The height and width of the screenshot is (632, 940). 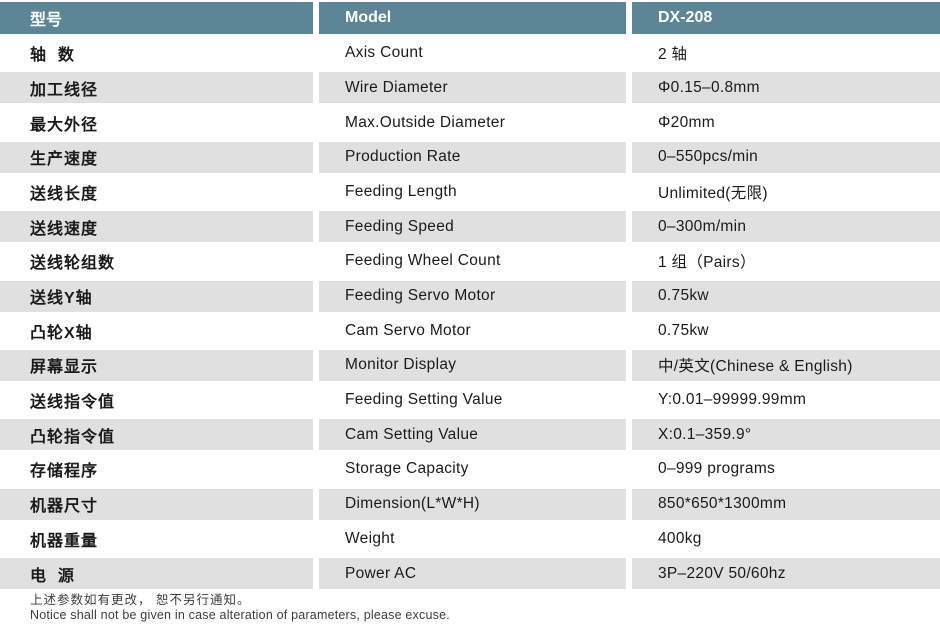 I want to click on table-row: 轴 数 Axis Count 2 轴, so click(x=470, y=53).